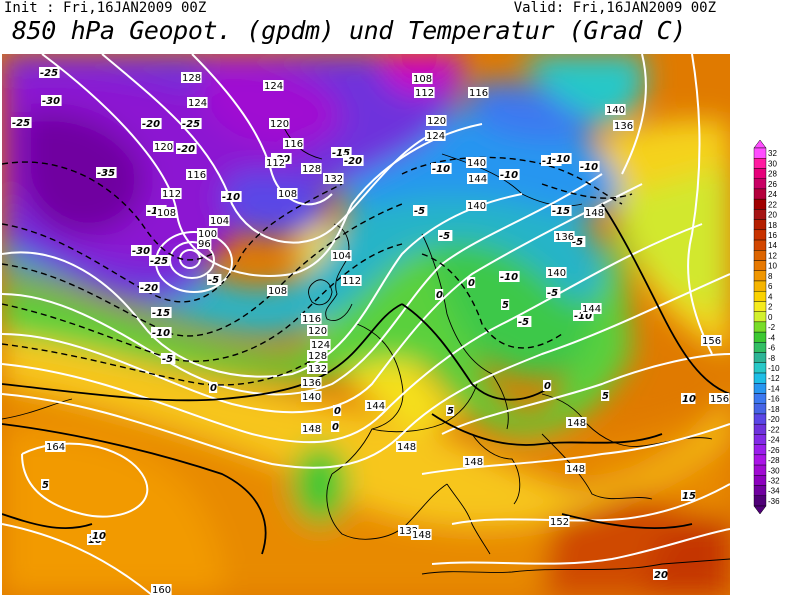 The image size is (790, 597). What do you see at coordinates (774, 491) in the screenshot?
I see `legend-label: -34` at bounding box center [774, 491].